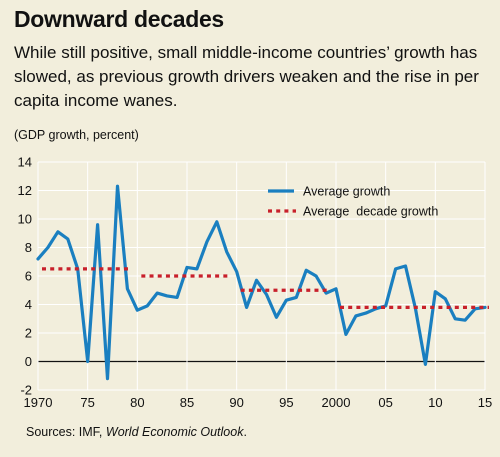 The width and height of the screenshot is (500, 457). What do you see at coordinates (76, 135) in the screenshot?
I see `y-axis-units: (GDP growth, percent)` at bounding box center [76, 135].